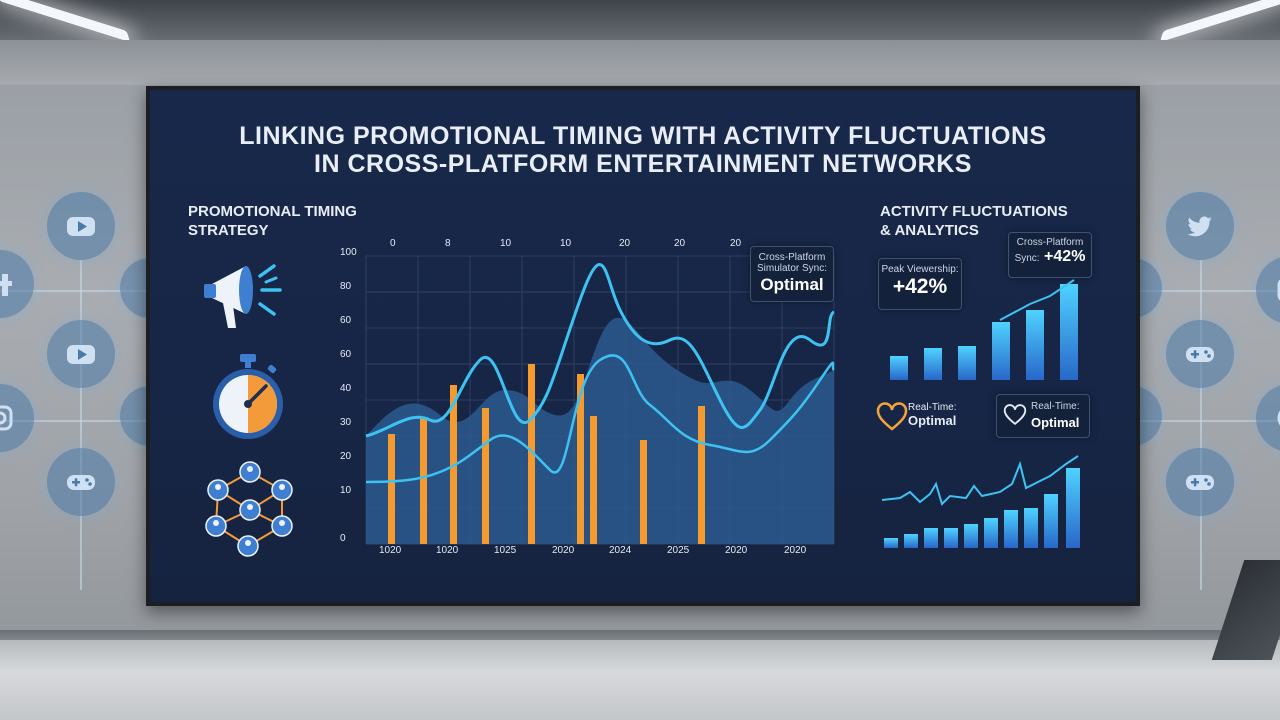 This screenshot has height=720, width=1280. Describe the element at coordinates (348, 252) in the screenshot. I see `y-tick-label: 100` at that location.